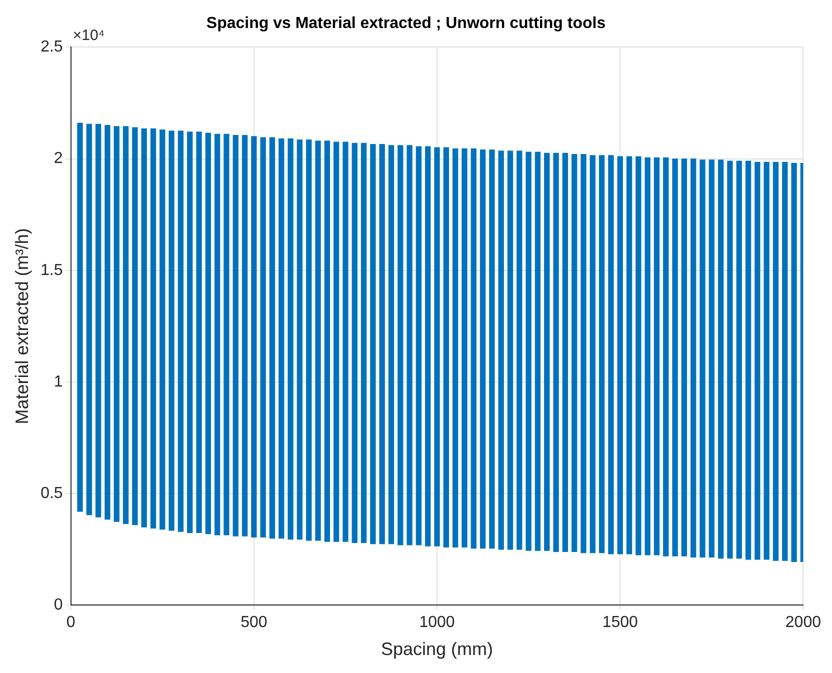 The height and width of the screenshot is (673, 832). Describe the element at coordinates (803, 623) in the screenshot. I see `x-tick-label: 2000` at that location.